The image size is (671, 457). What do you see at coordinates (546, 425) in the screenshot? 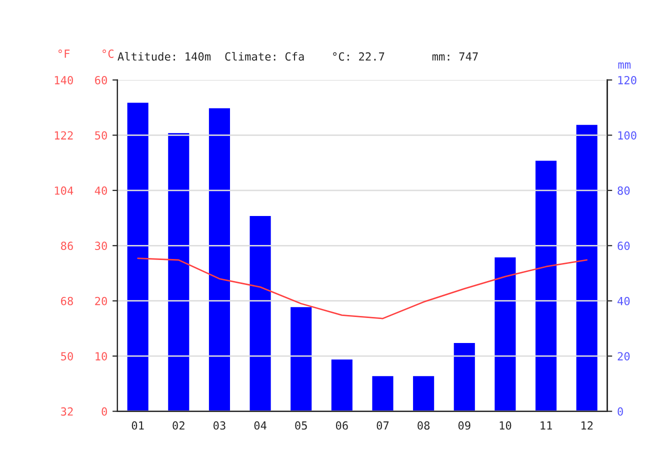
I see `x-tick-label: 11` at bounding box center [546, 425].